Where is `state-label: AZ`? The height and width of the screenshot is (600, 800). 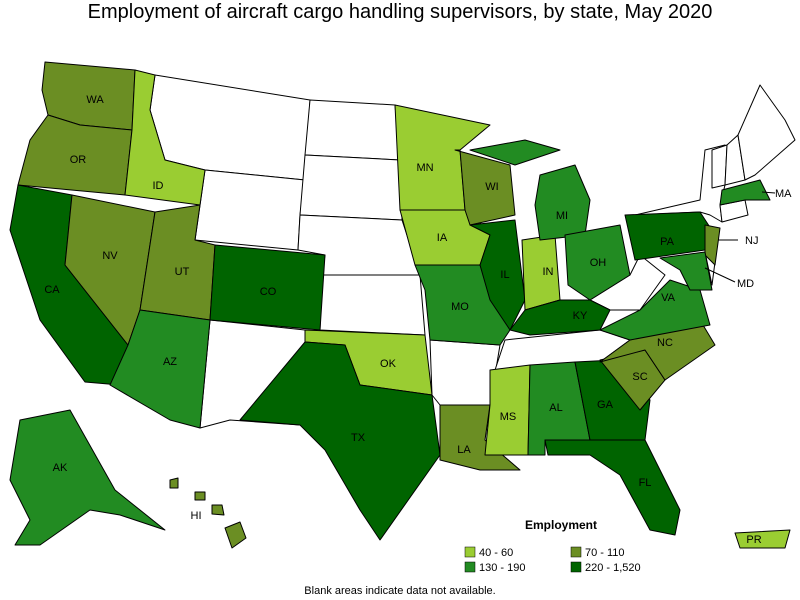
state-label: AZ is located at coordinates (170, 362).